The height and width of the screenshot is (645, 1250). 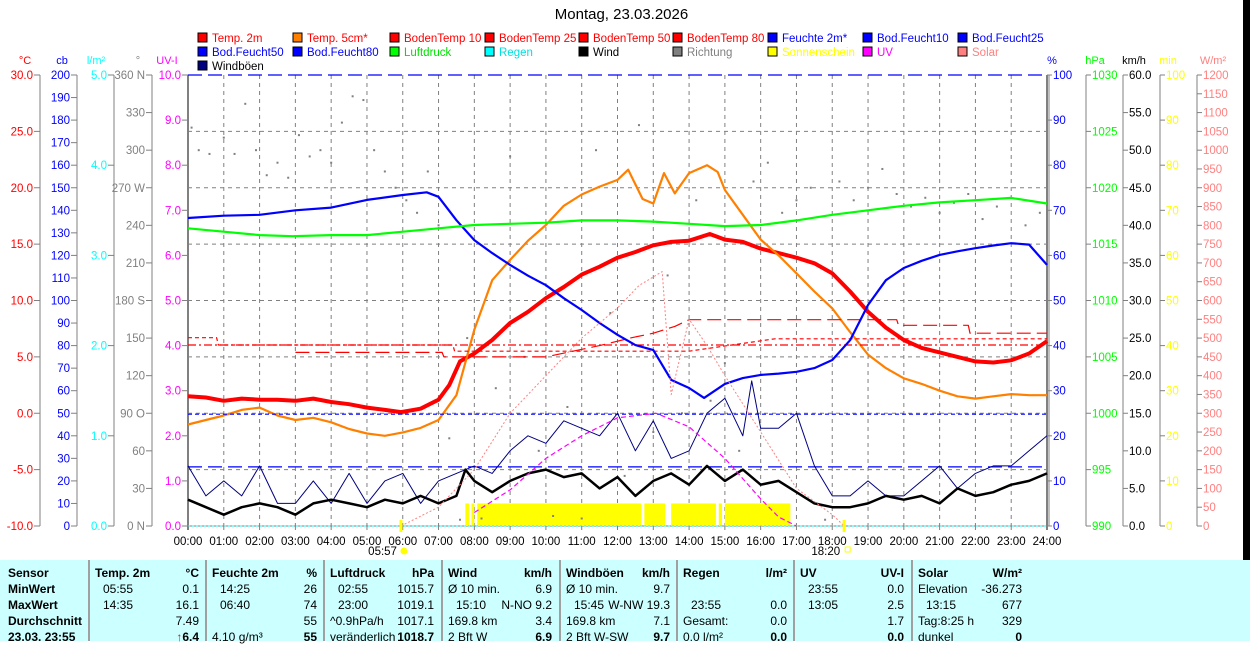 What do you see at coordinates (1059, 392) in the screenshot?
I see `axis-tick-label: 30` at bounding box center [1059, 392].